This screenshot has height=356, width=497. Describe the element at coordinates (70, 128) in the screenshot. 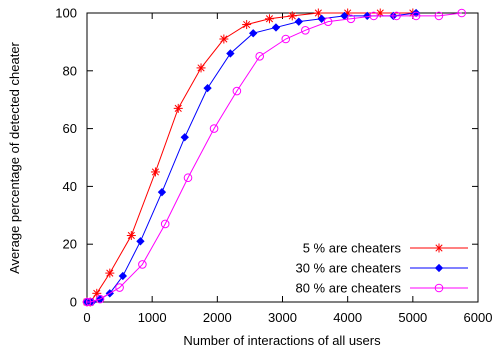

I see `y-tick-label: 60` at that location.